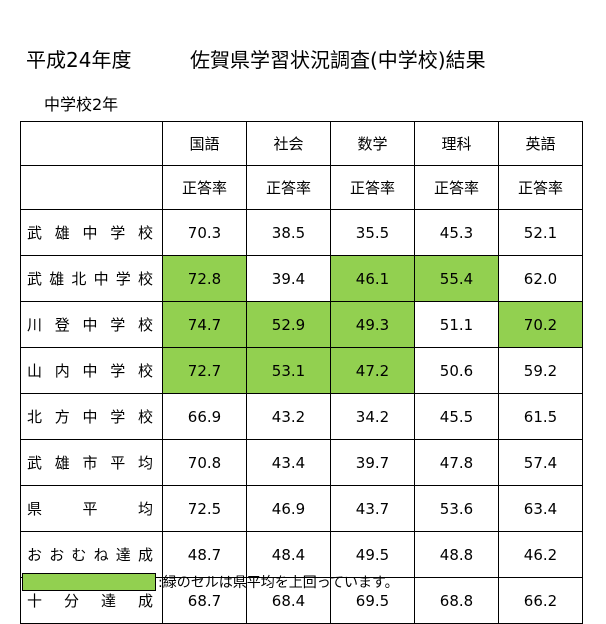  I want to click on school-name: おおむね達成, so click(90, 555).